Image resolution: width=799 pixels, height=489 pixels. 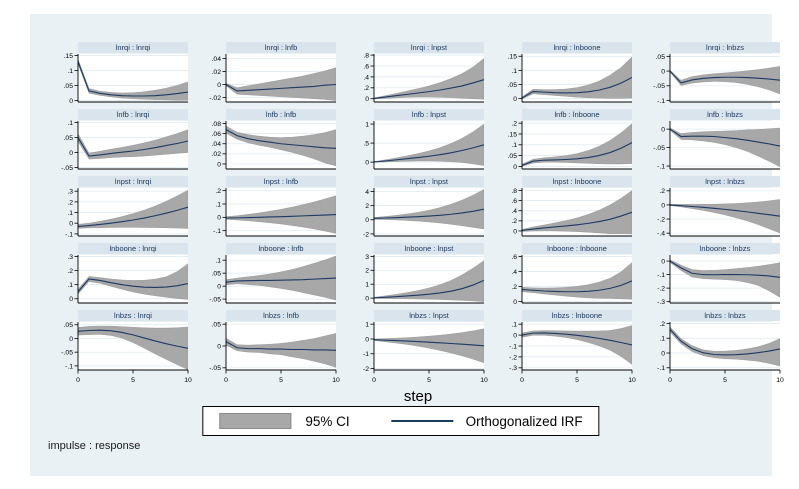 I want to click on subplot-canvas: .05 0 -.05 -.1, so click(x=716, y=79).